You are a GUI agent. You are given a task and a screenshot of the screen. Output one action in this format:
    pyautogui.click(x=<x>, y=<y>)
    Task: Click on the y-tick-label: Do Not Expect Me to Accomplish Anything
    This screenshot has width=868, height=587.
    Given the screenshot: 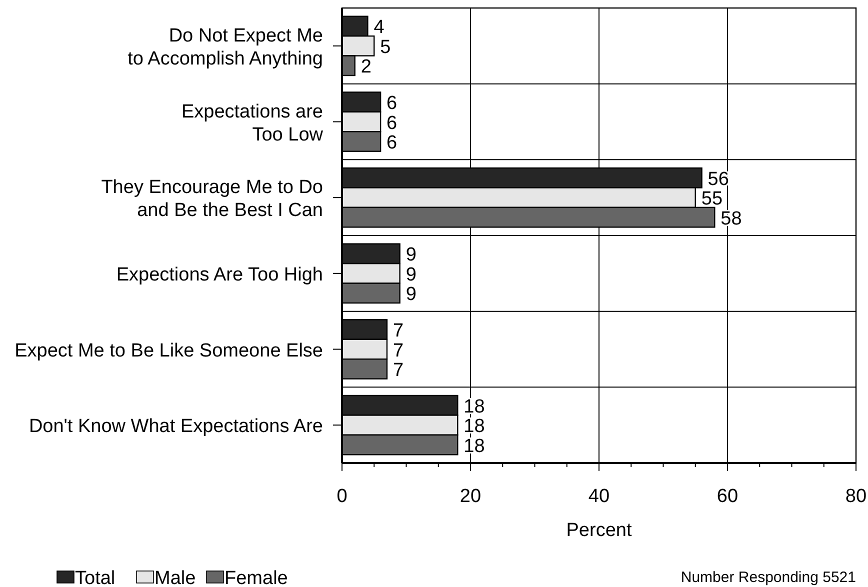 What is the action you would take?
    pyautogui.click(x=225, y=47)
    